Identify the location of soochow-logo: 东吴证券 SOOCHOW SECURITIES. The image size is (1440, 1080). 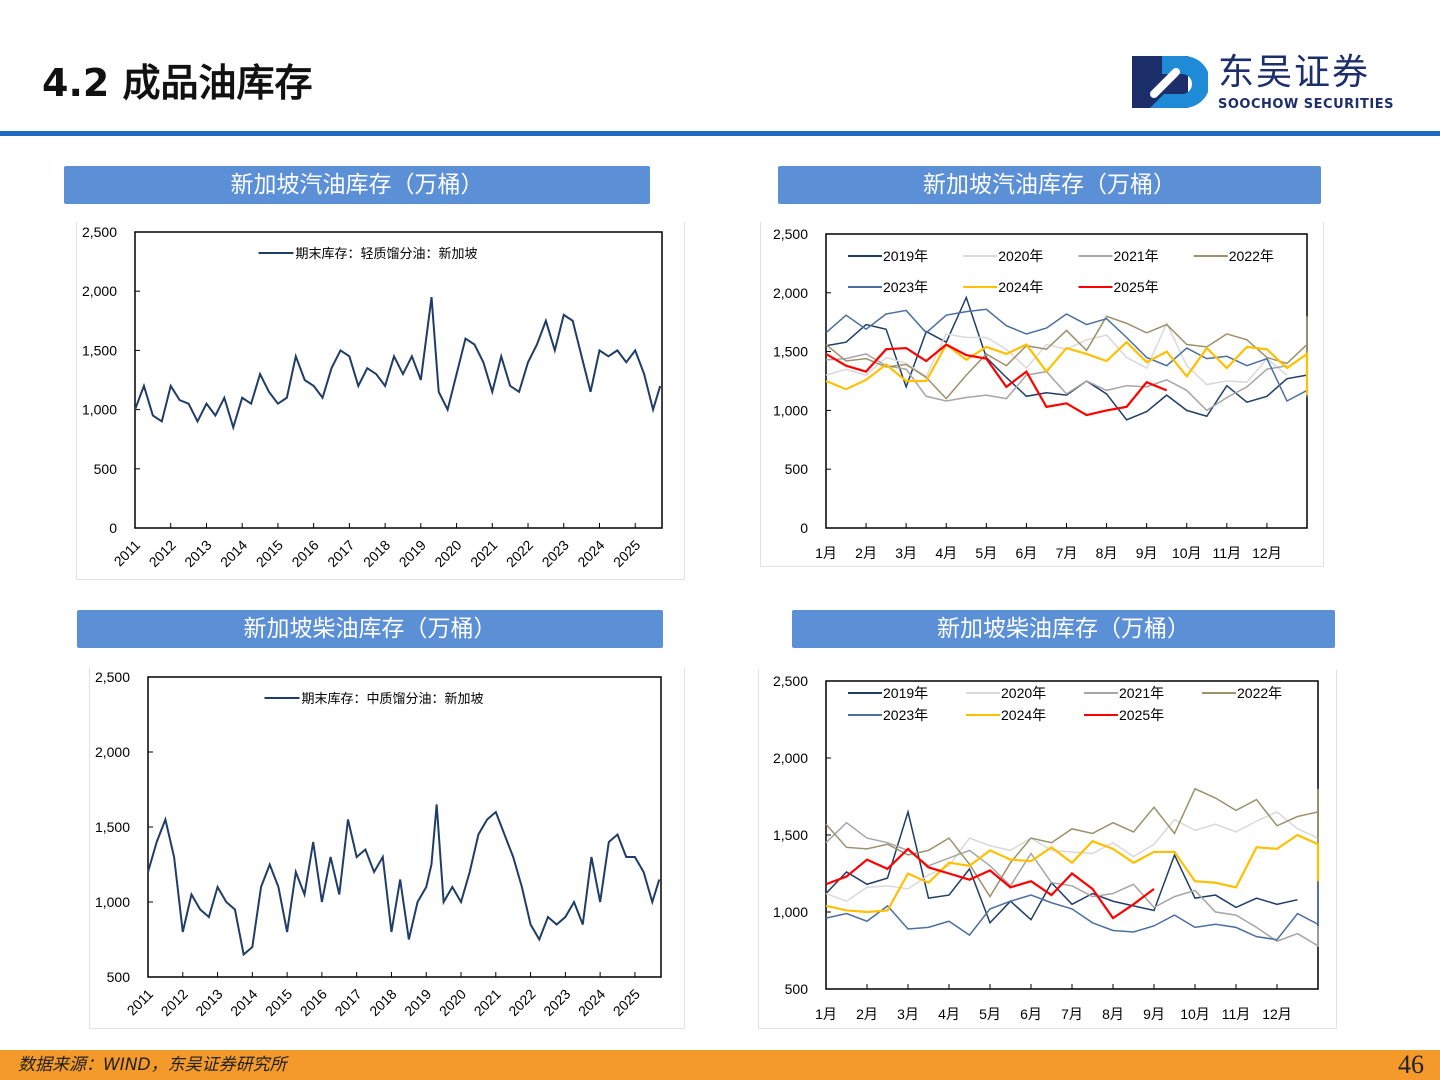
(1277, 84).